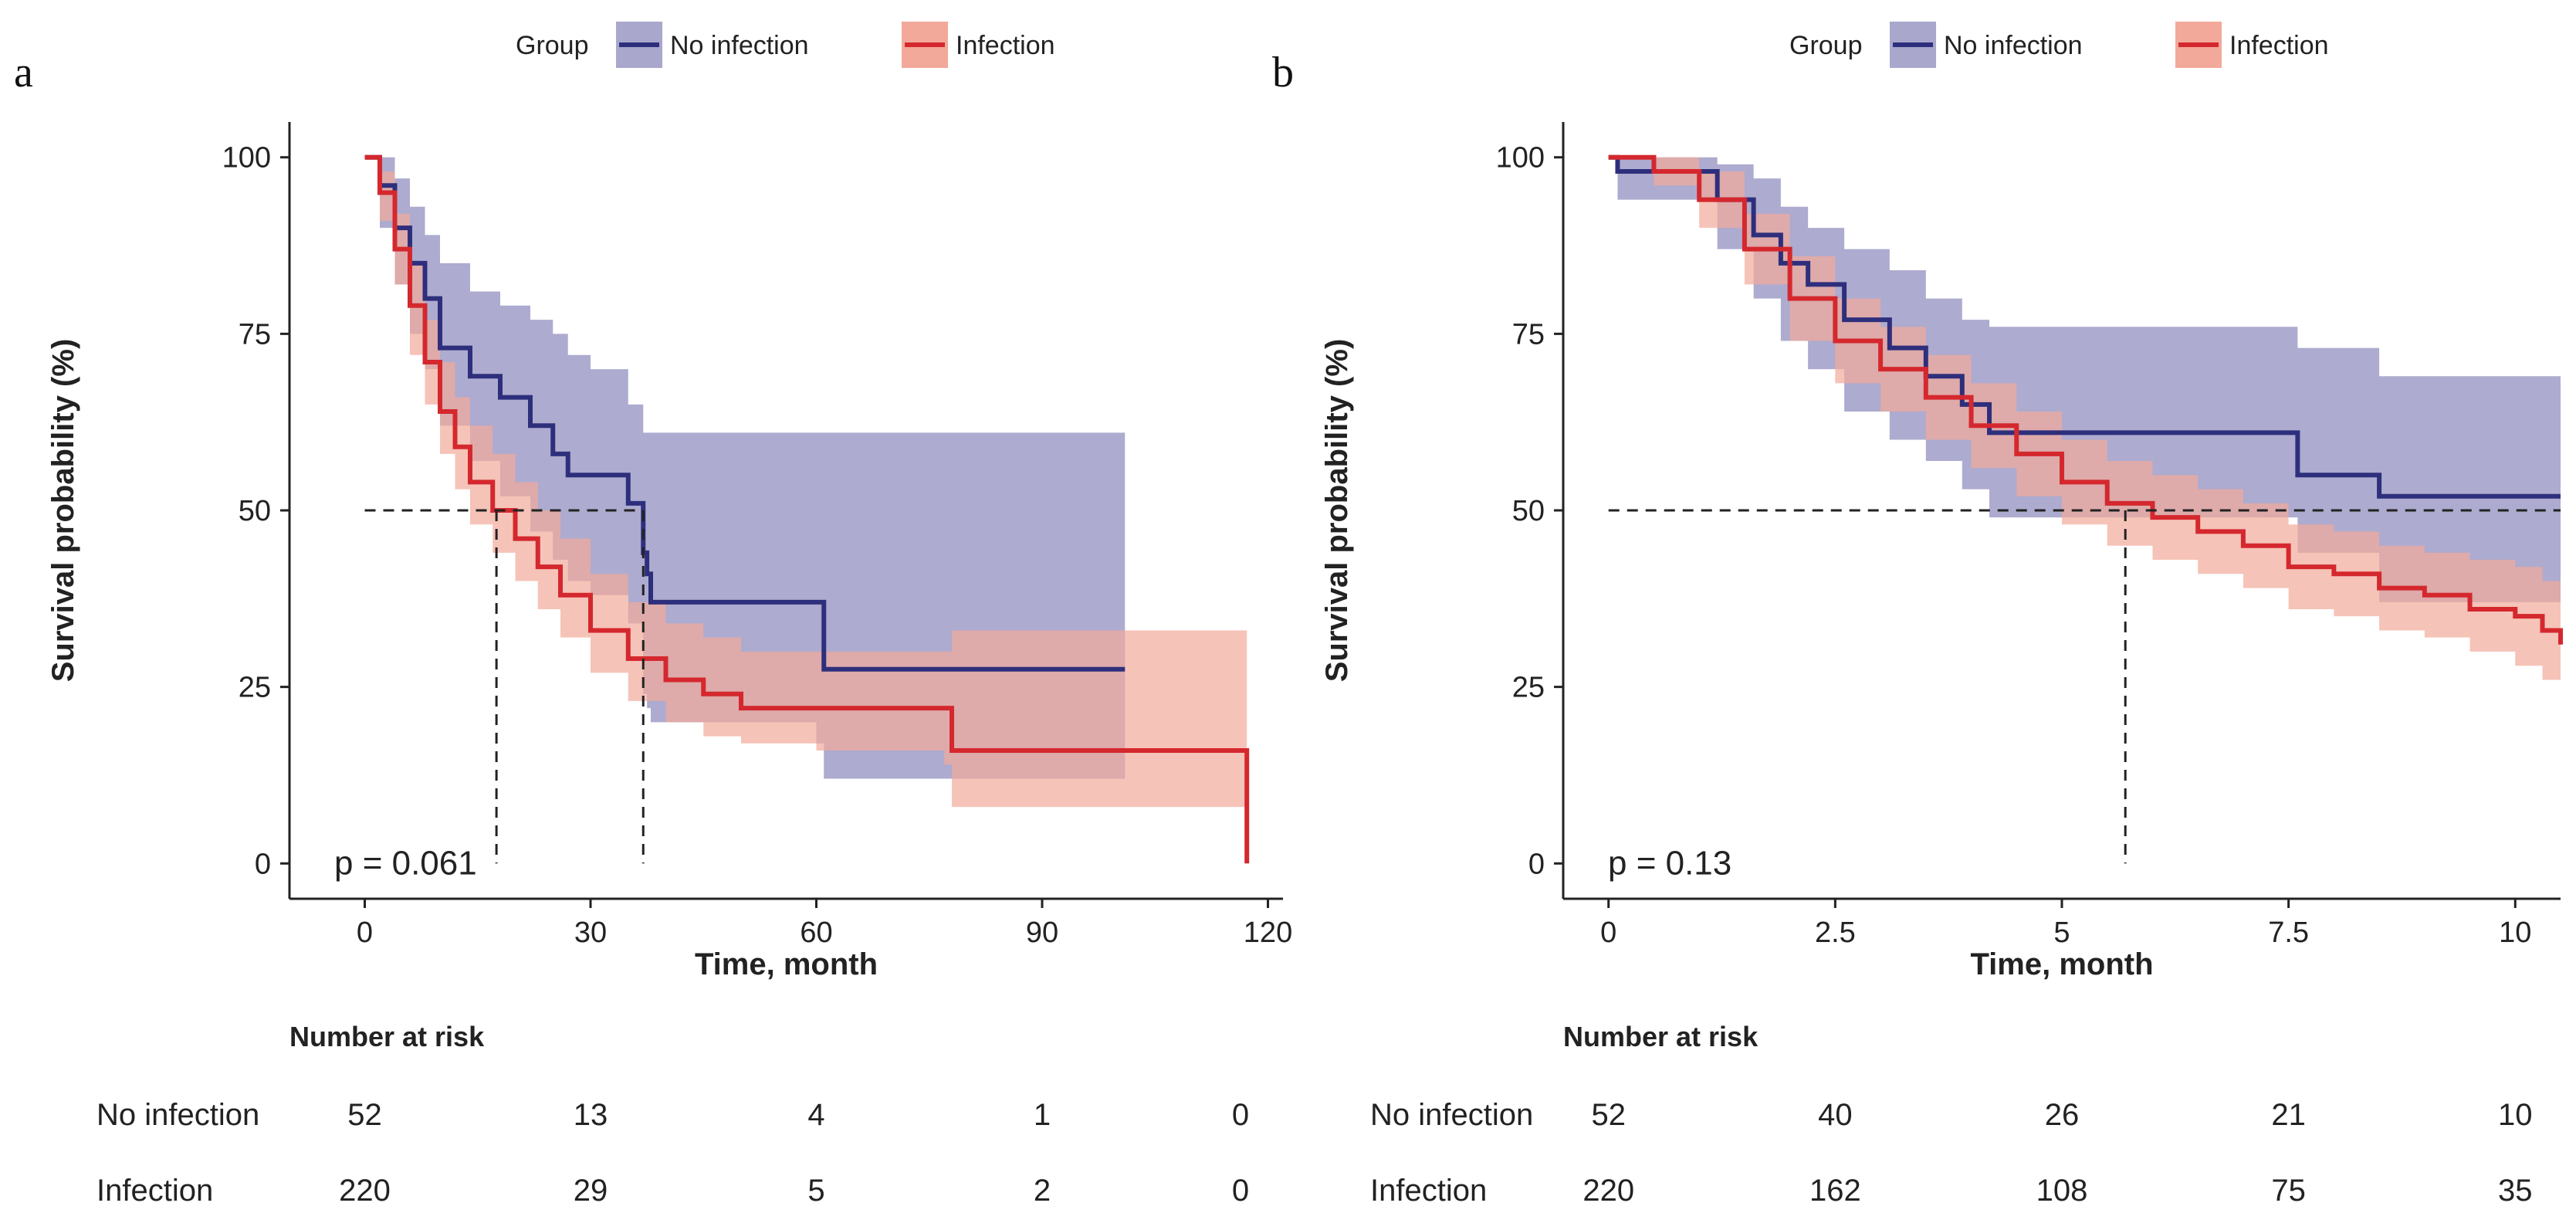 This screenshot has height=1230, width=2576. Describe the element at coordinates (816, 933) in the screenshot. I see `x-tick-label: 60` at that location.